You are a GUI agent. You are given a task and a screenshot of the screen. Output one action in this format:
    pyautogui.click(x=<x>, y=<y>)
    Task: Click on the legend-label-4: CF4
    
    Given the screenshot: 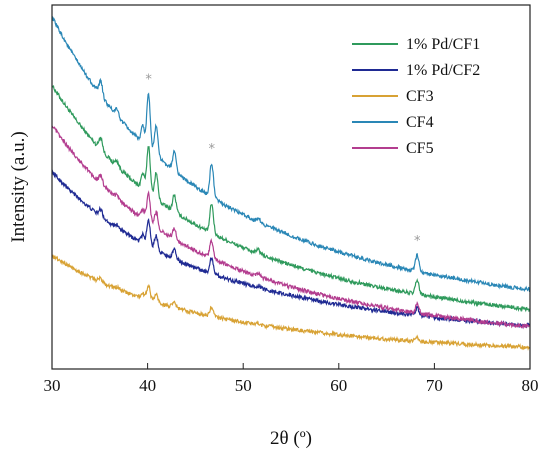 What is the action you would take?
    pyautogui.click(x=420, y=122)
    